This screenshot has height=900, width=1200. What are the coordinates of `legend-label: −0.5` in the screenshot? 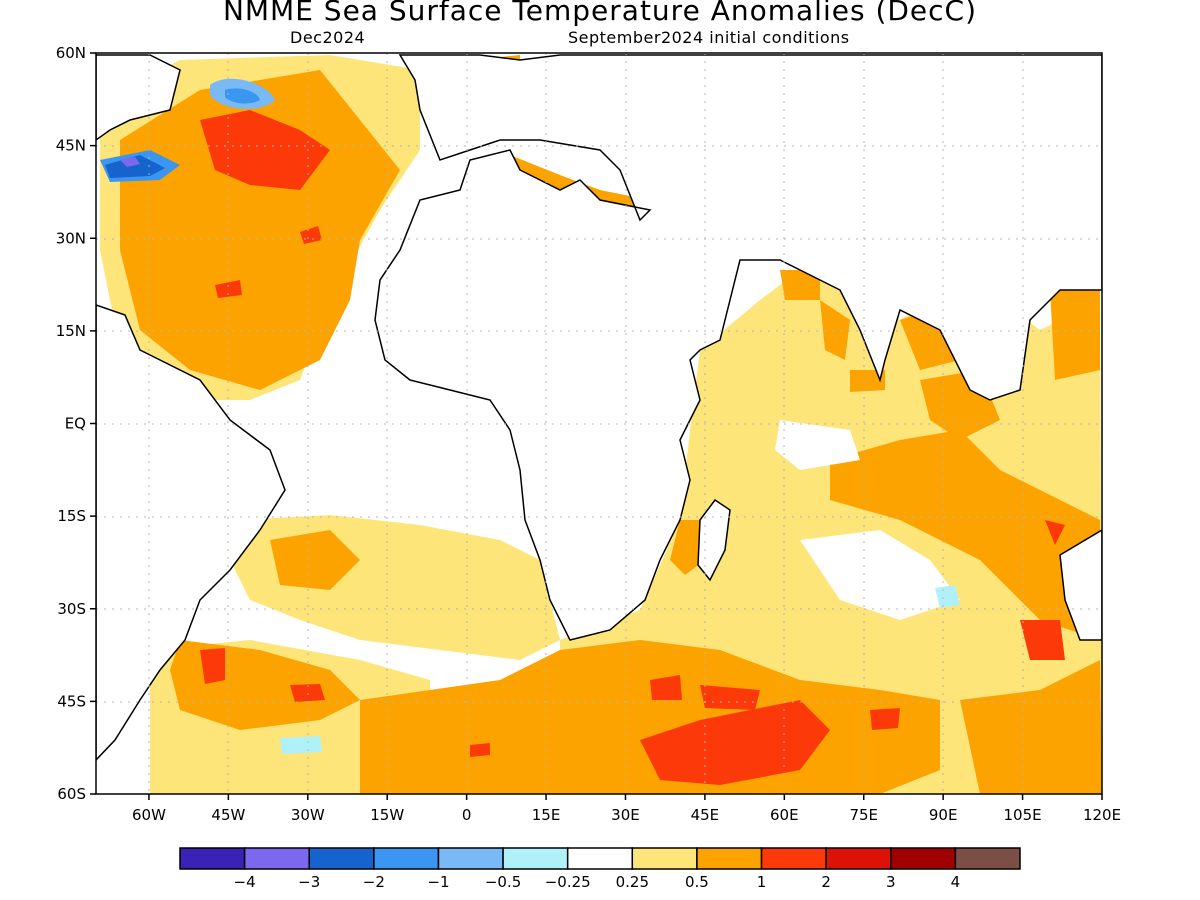 It's located at (503, 882).